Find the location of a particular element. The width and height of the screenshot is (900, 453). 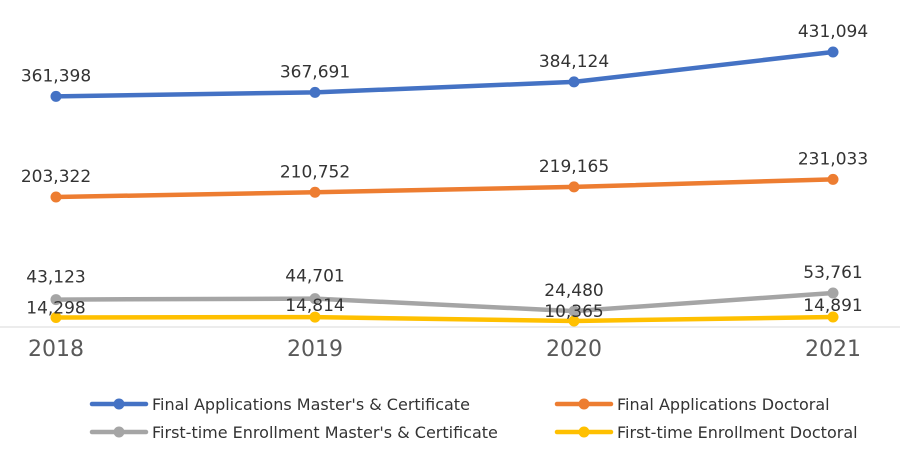

x-tick-label: 2018 is located at coordinates (56, 349).